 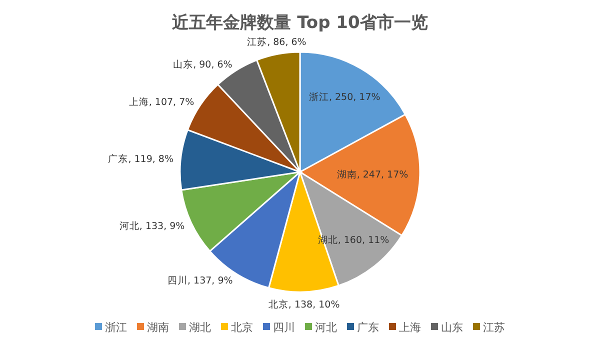 I want to click on legend-label: 河北, so click(x=326, y=327).